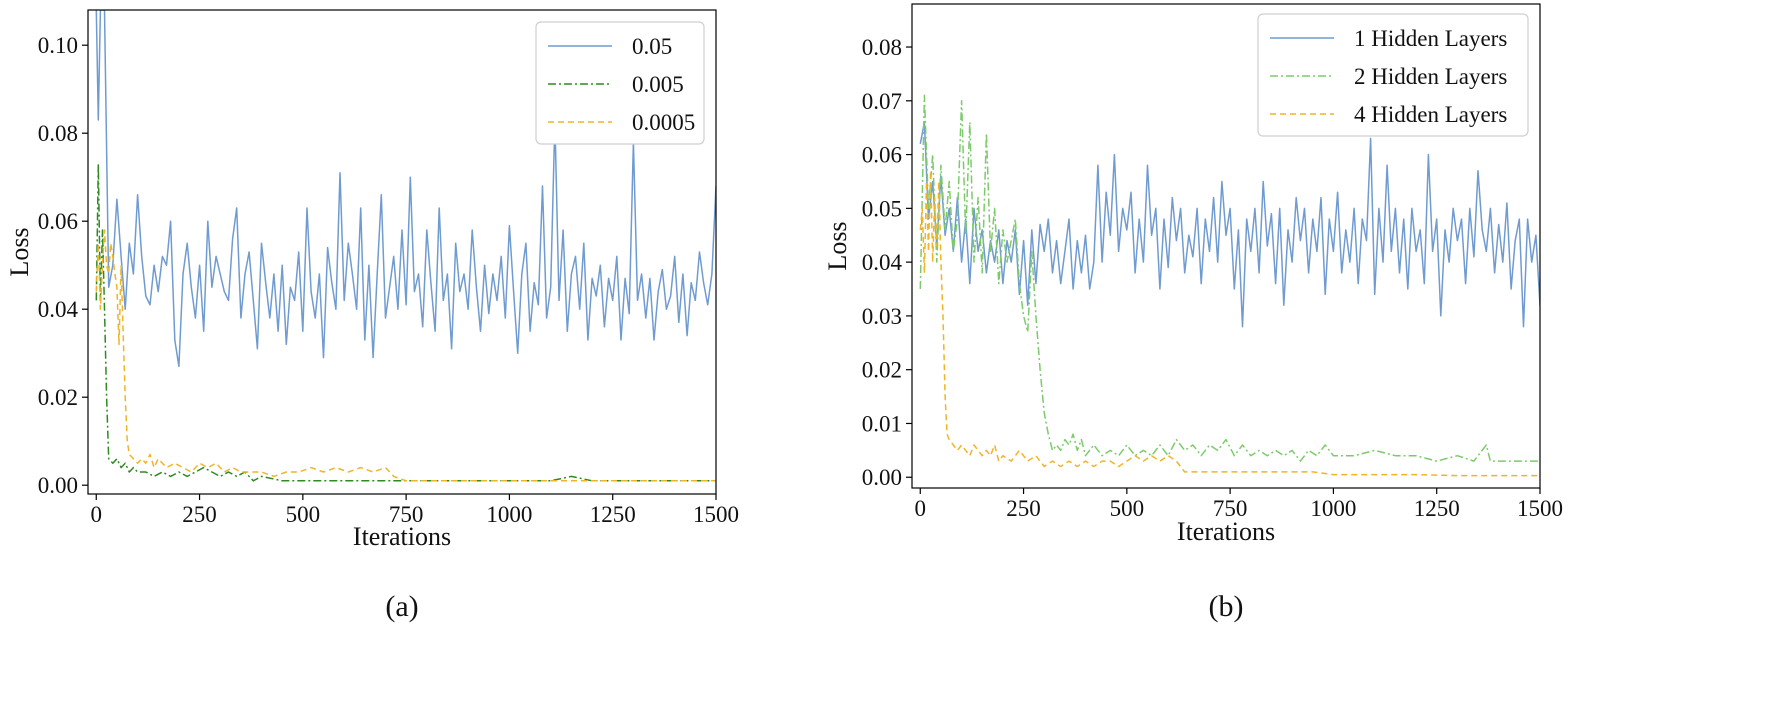 The height and width of the screenshot is (704, 1772). Describe the element at coordinates (1127, 508) in the screenshot. I see `chart-b-xtick-label: 500` at that location.